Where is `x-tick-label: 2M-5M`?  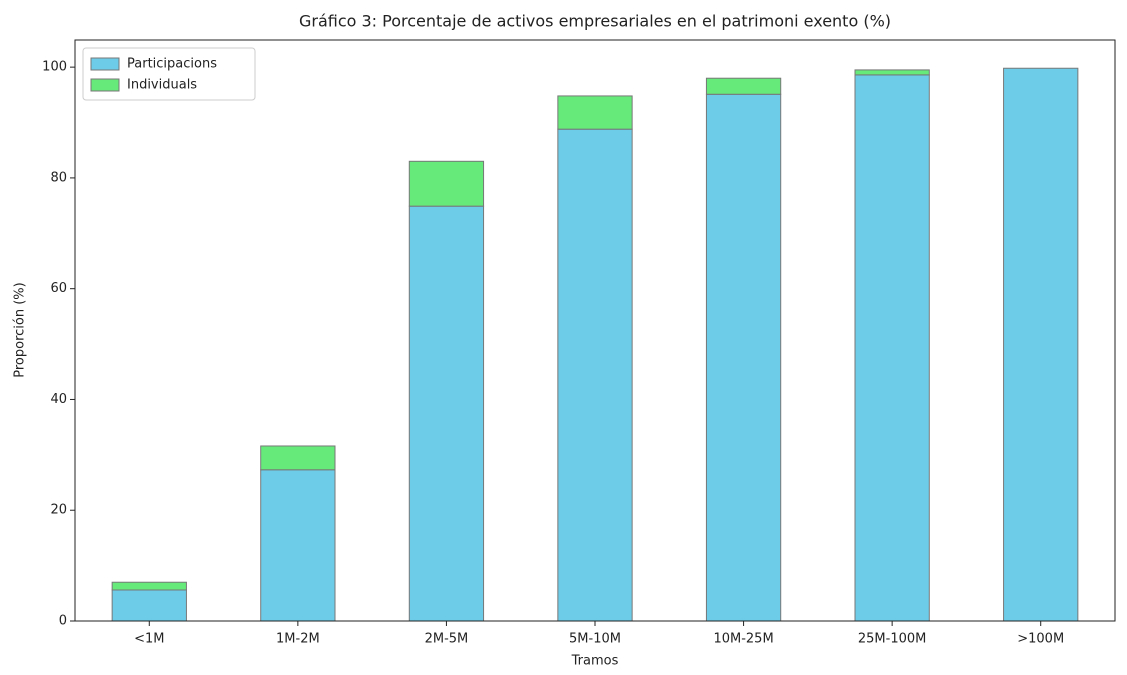 x-tick-label: 2M-5M is located at coordinates (447, 639).